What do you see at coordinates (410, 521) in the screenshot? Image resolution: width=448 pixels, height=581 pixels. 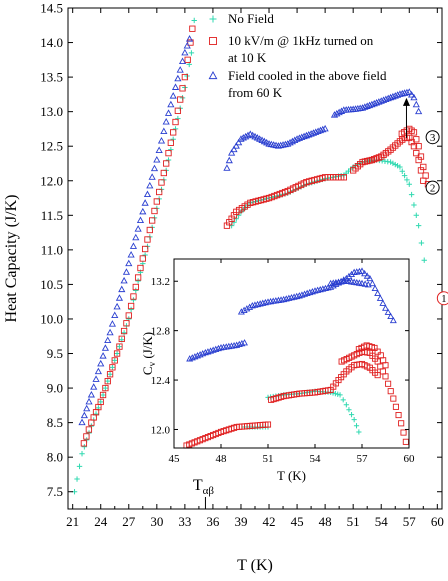 I see `x-tick-label: 57` at bounding box center [410, 521].